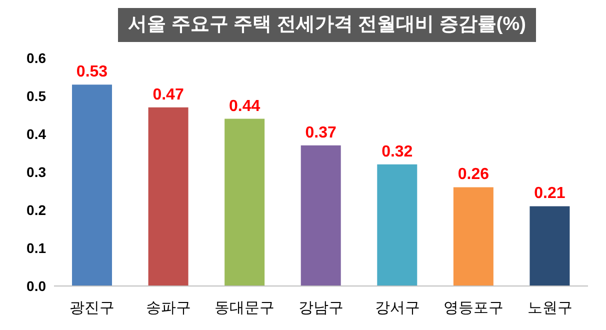 This screenshot has height=330, width=606. Describe the element at coordinates (397, 308) in the screenshot. I see `x-tick-label: 강서구` at that location.